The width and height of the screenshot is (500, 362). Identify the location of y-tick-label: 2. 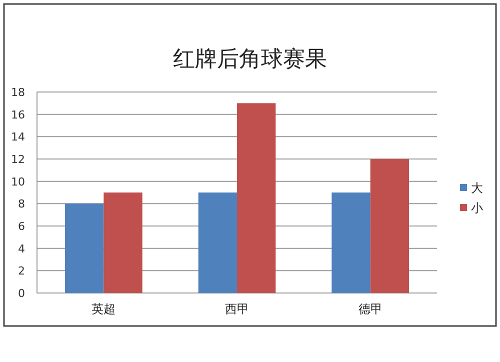
(21, 271).